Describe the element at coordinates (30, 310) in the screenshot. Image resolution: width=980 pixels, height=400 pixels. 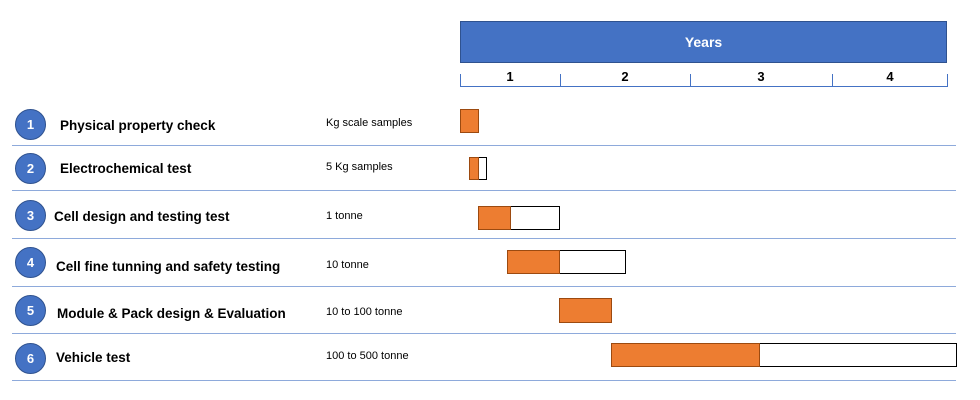
I see `step-number-badge: 5` at that location.